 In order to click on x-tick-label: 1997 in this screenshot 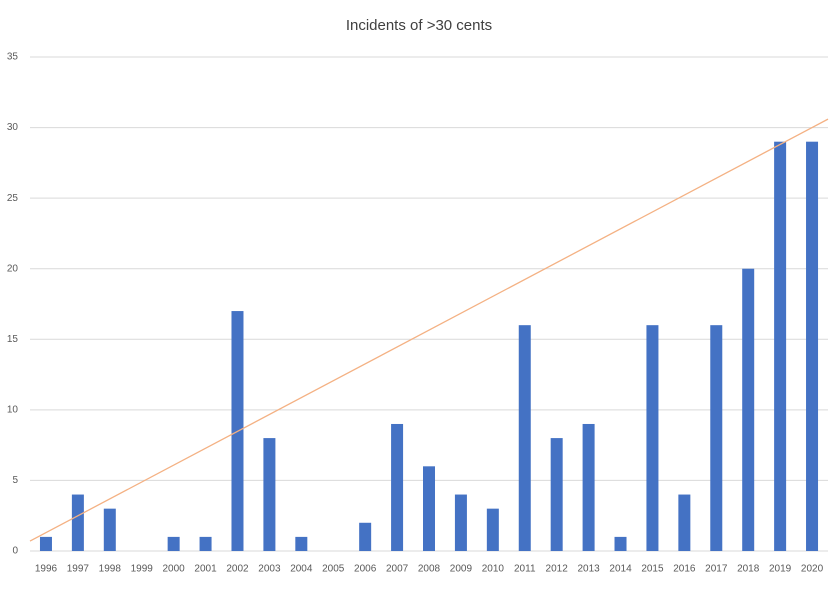, I will do `click(78, 569)`.